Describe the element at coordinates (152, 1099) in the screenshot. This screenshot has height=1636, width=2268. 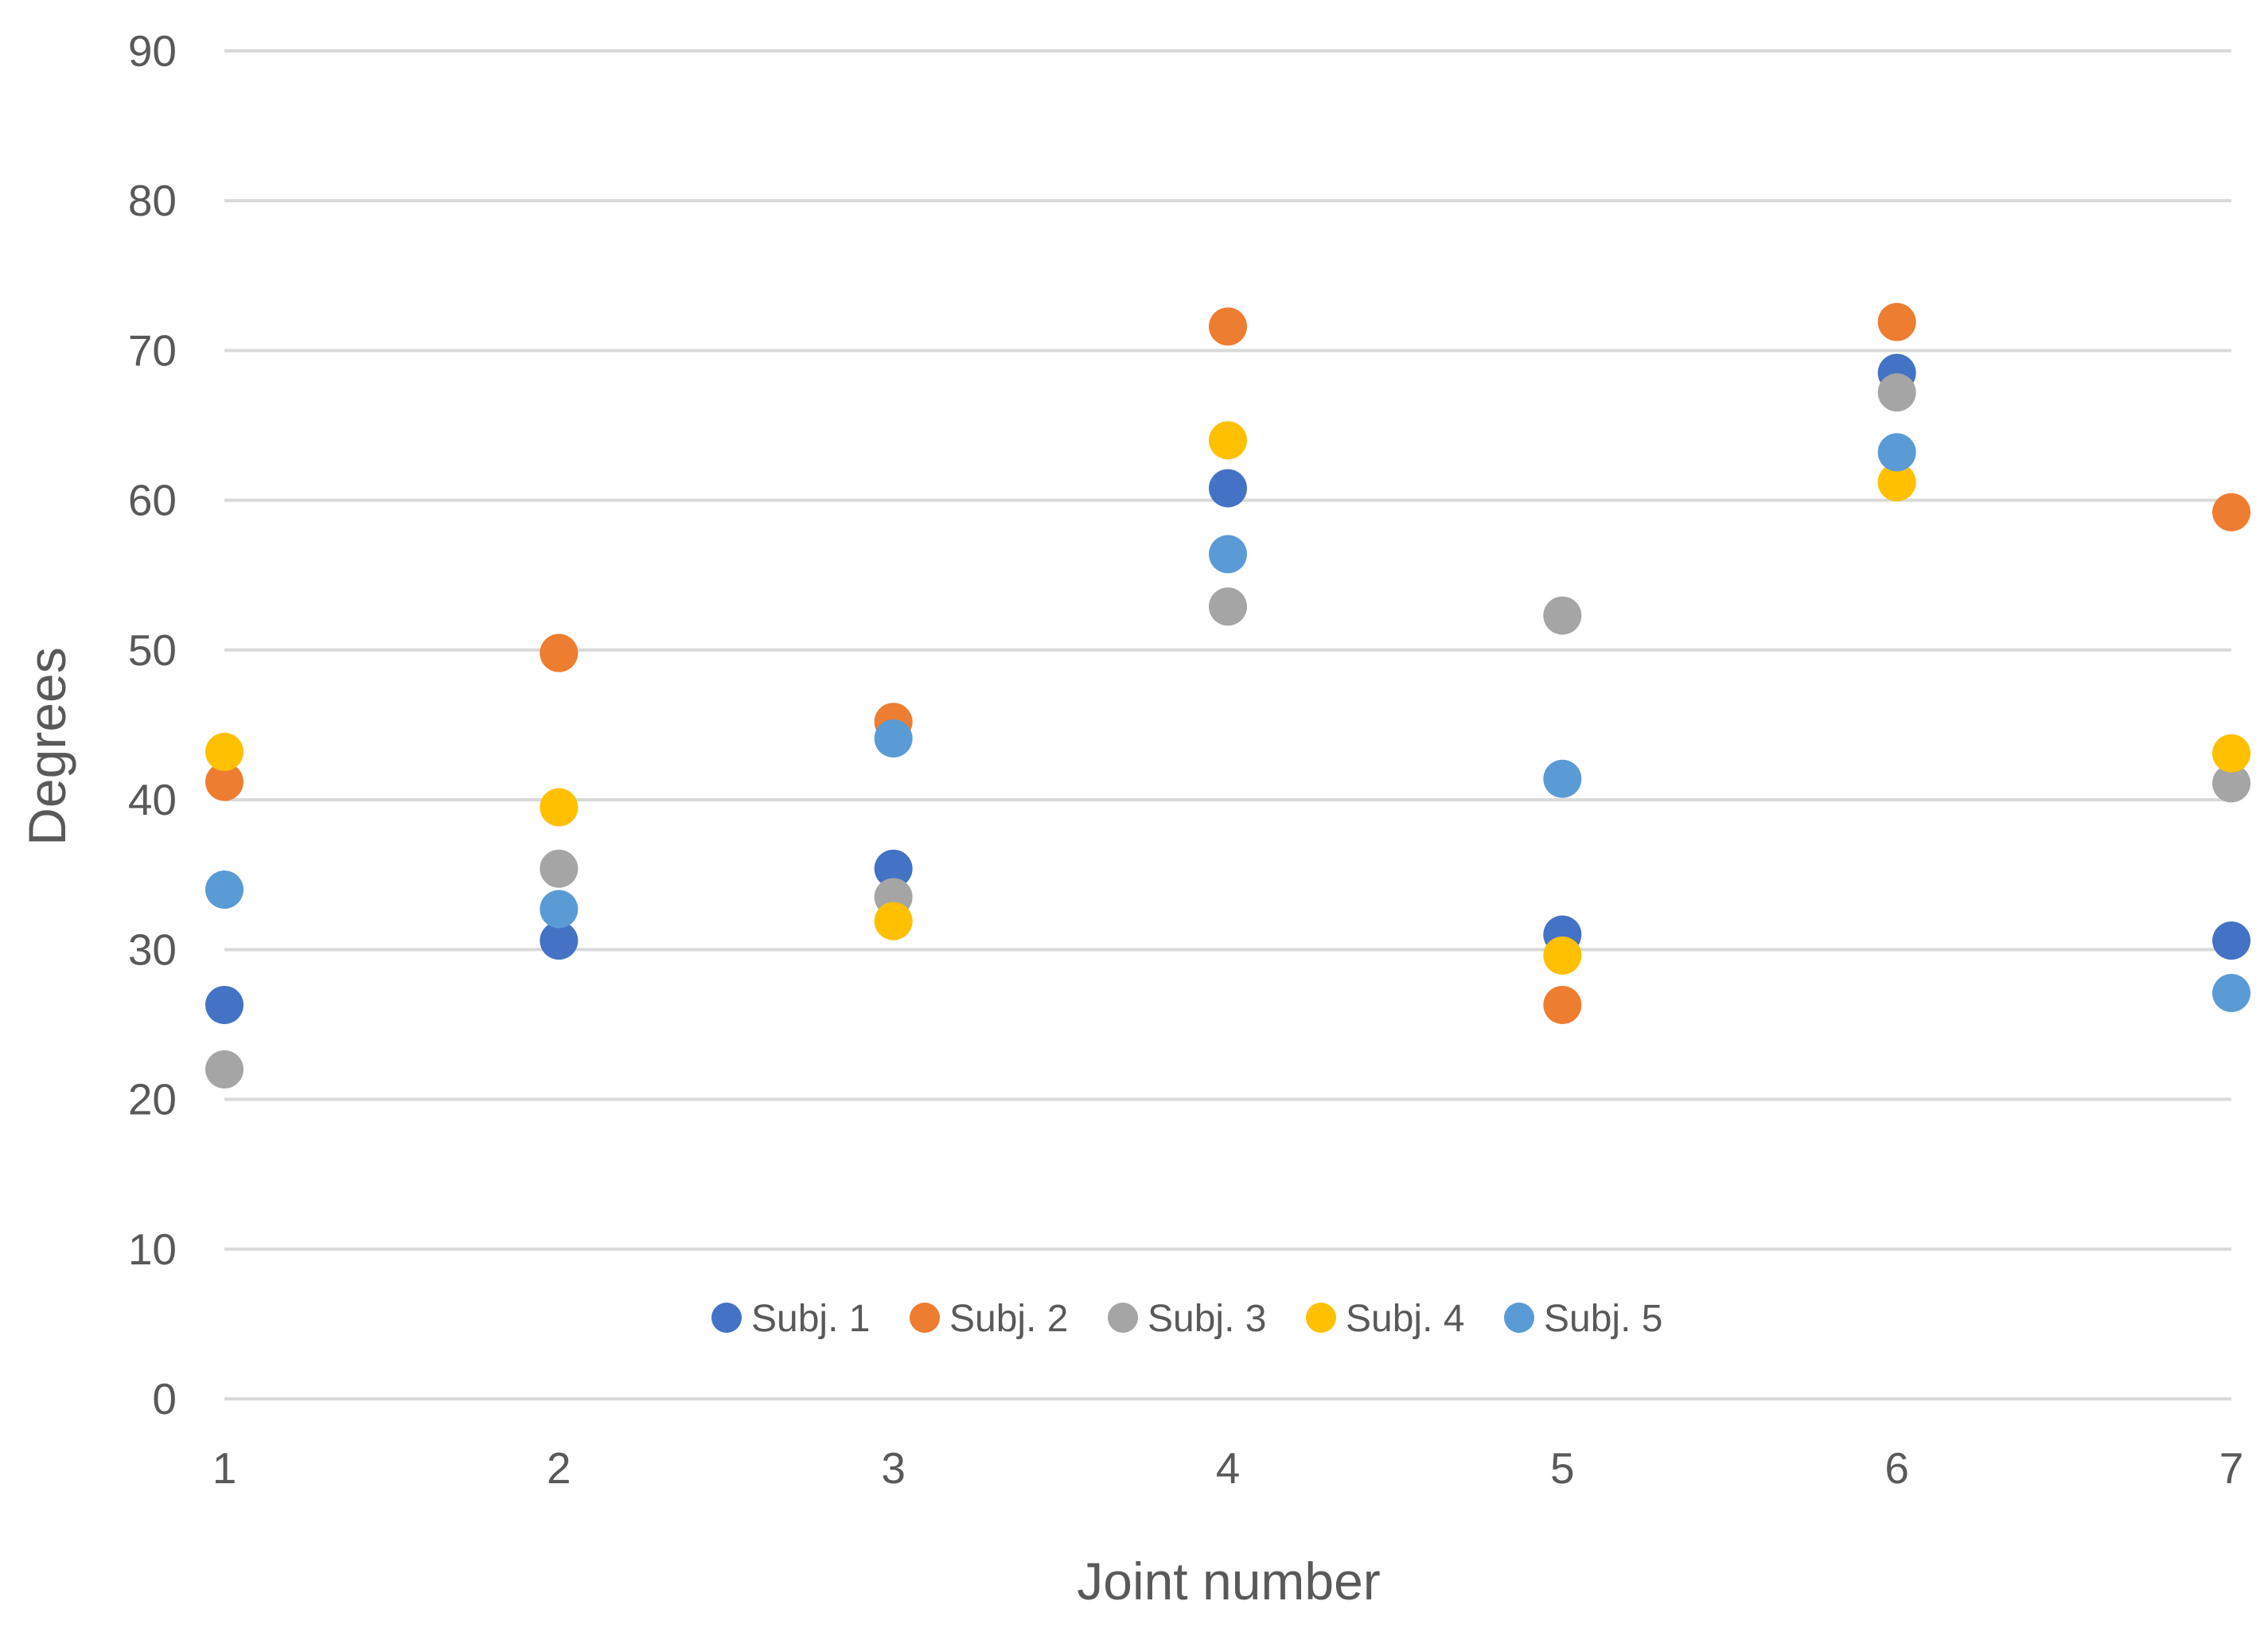
I see `y-tick-label: 20` at that location.